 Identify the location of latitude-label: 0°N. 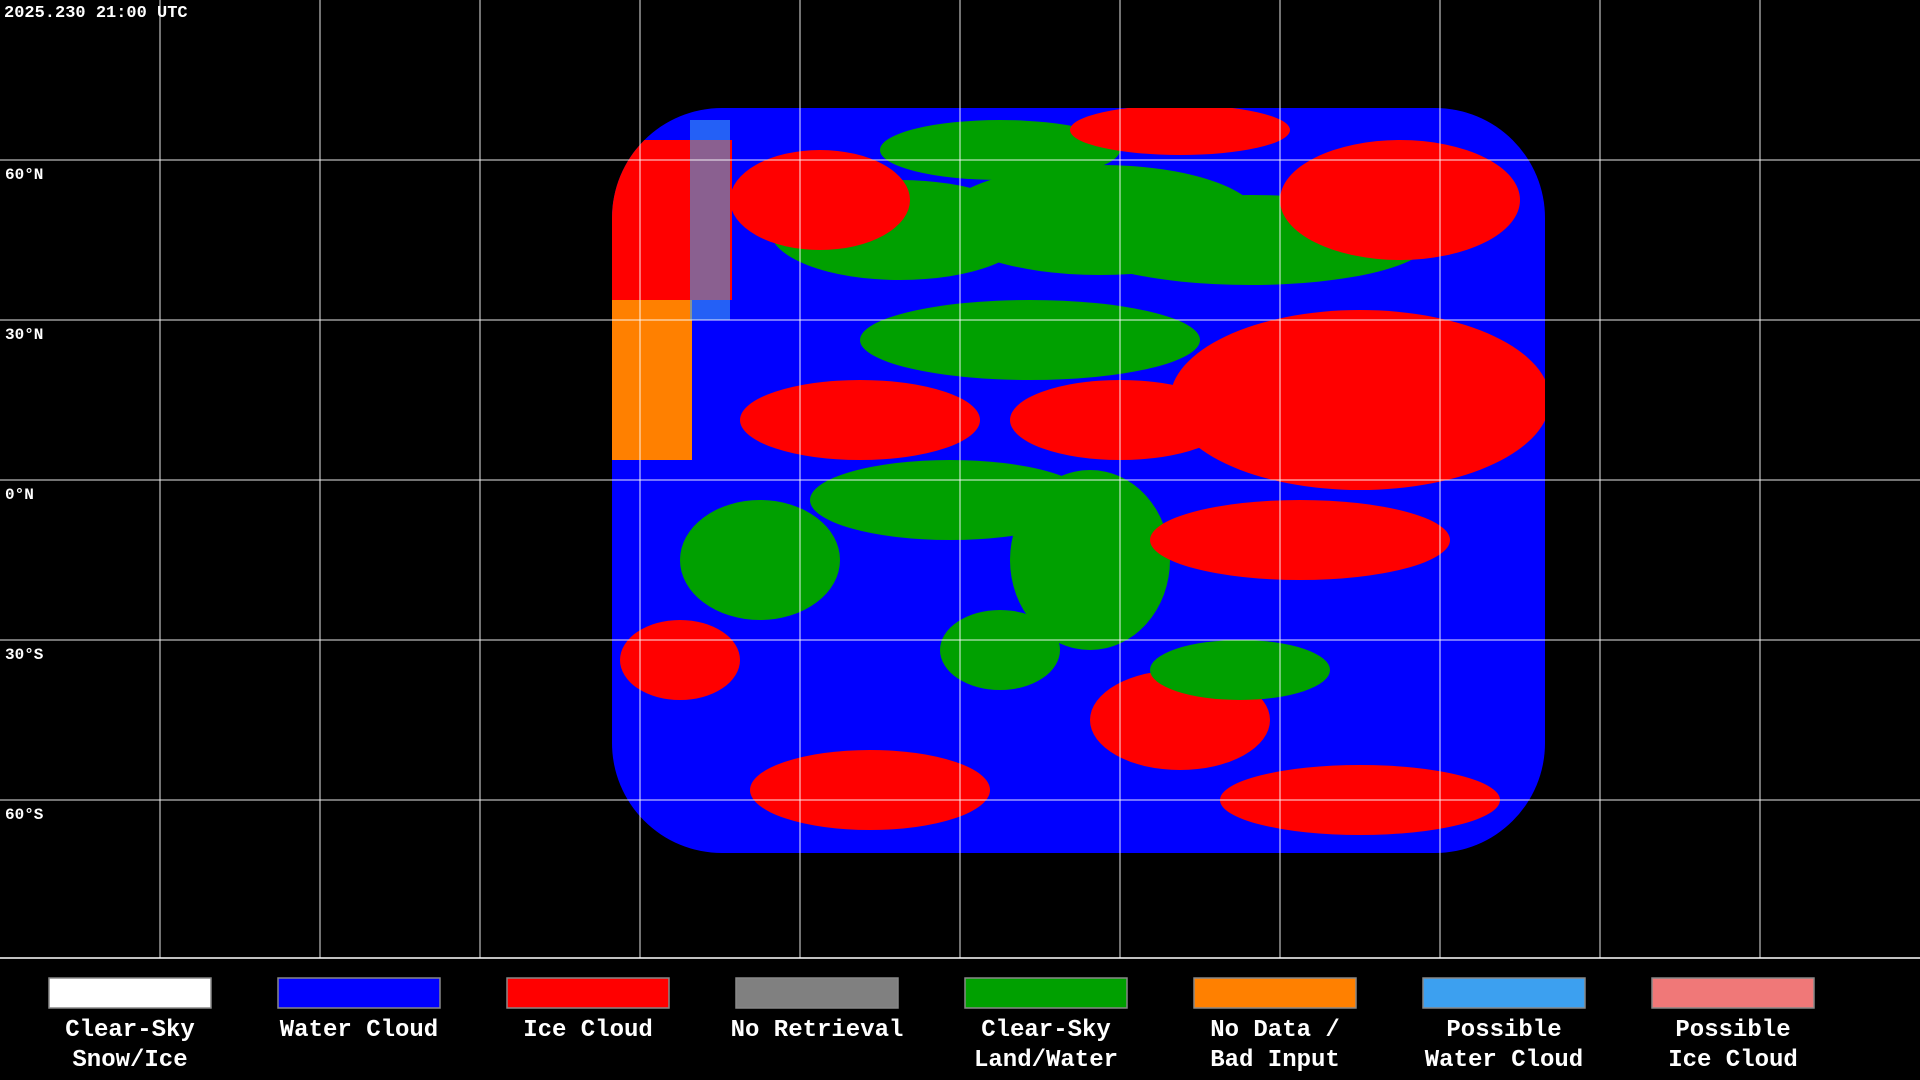
(19, 495).